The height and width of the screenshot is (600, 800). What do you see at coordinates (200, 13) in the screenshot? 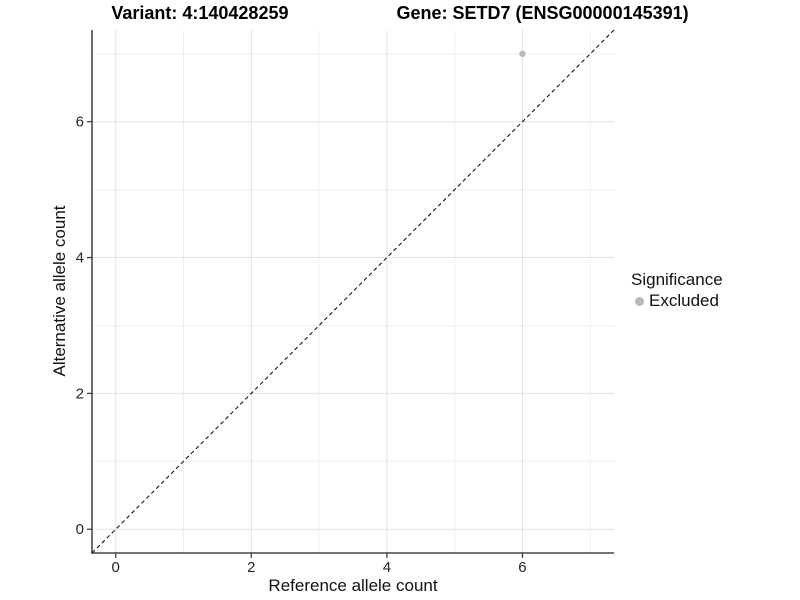
I see `variant-title: Variant: 4:140428259` at bounding box center [200, 13].